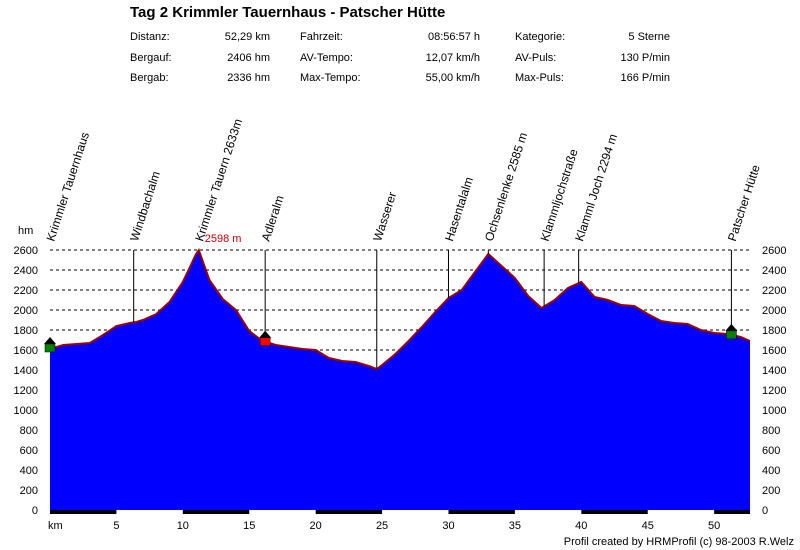  I want to click on x-tick-label: 30, so click(448, 526).